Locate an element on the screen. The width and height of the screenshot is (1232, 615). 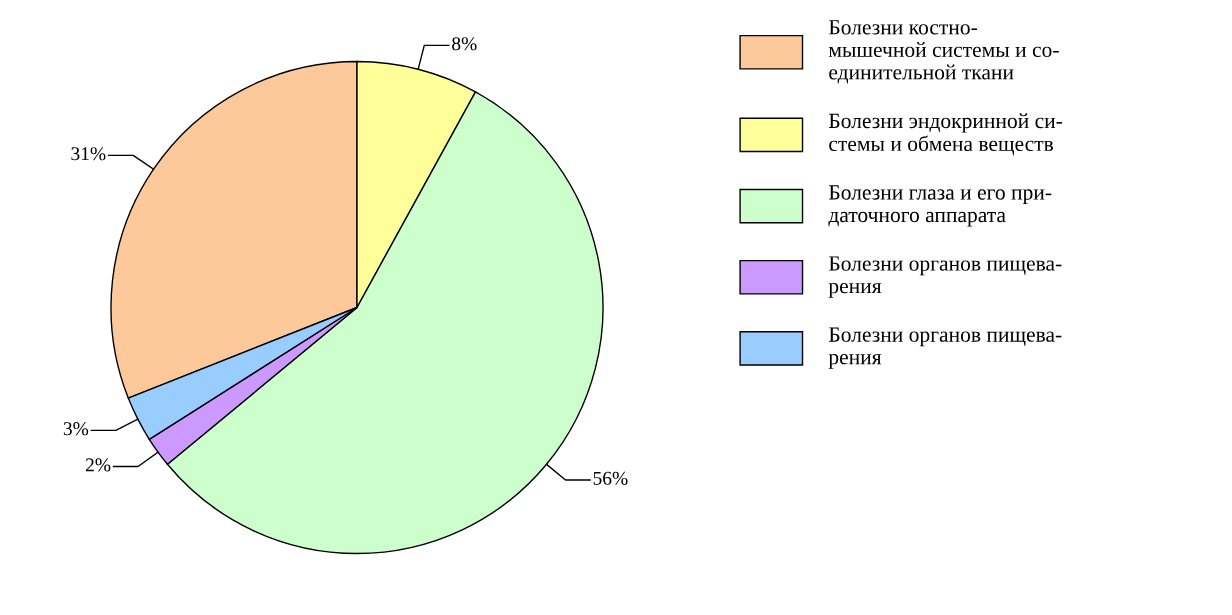
data-label: 2% is located at coordinates (98, 465).